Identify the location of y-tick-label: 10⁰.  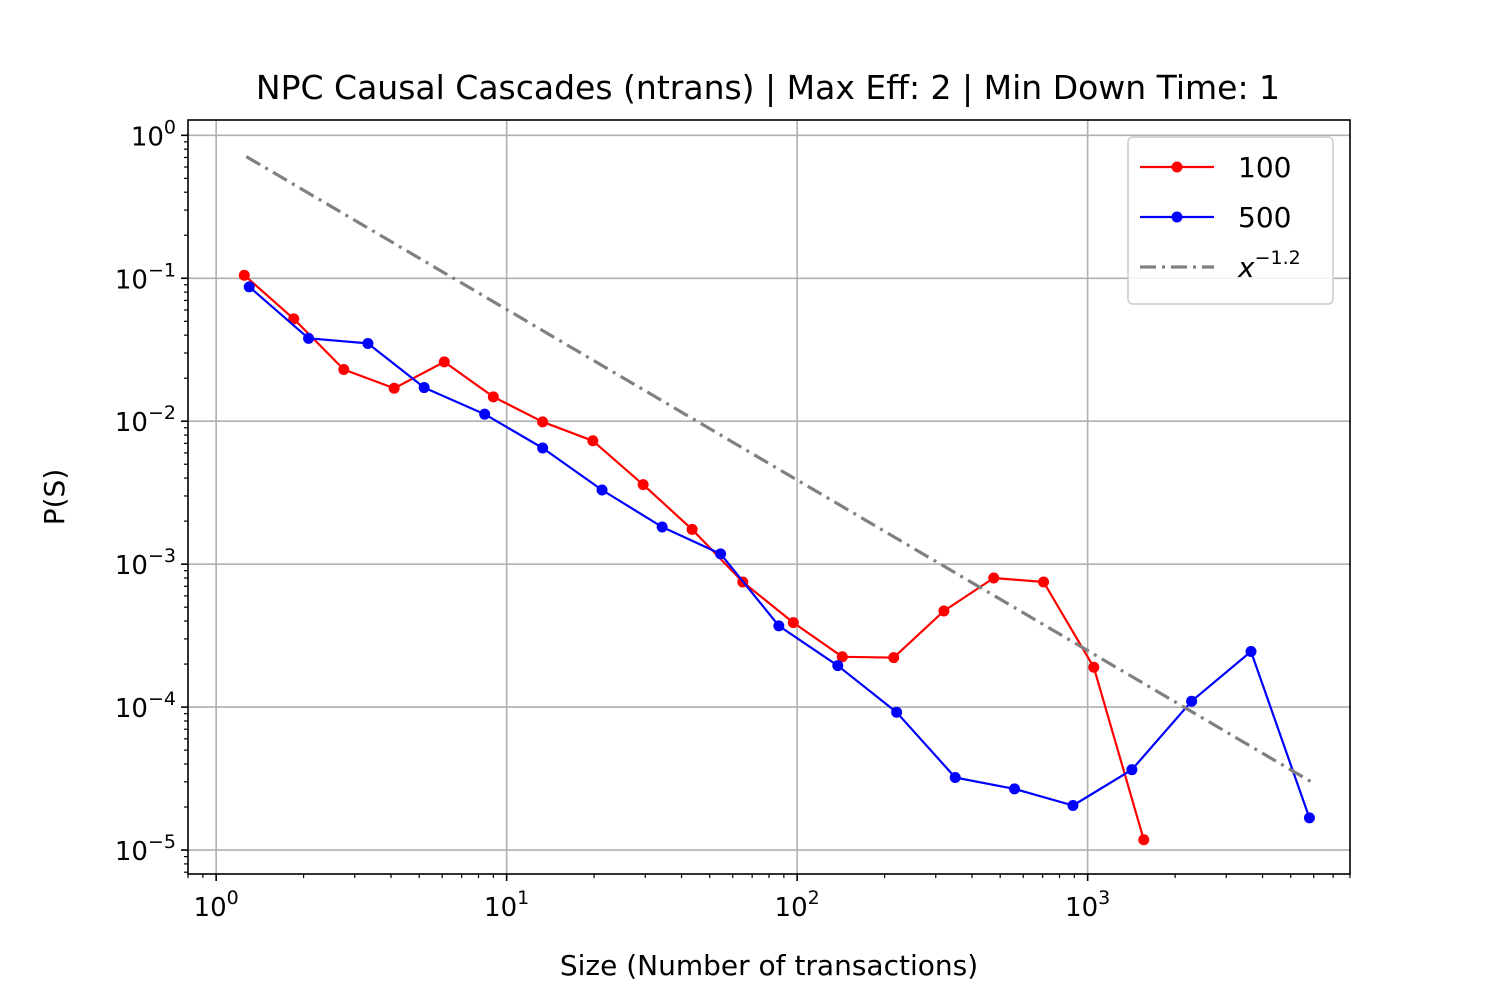
(153, 134).